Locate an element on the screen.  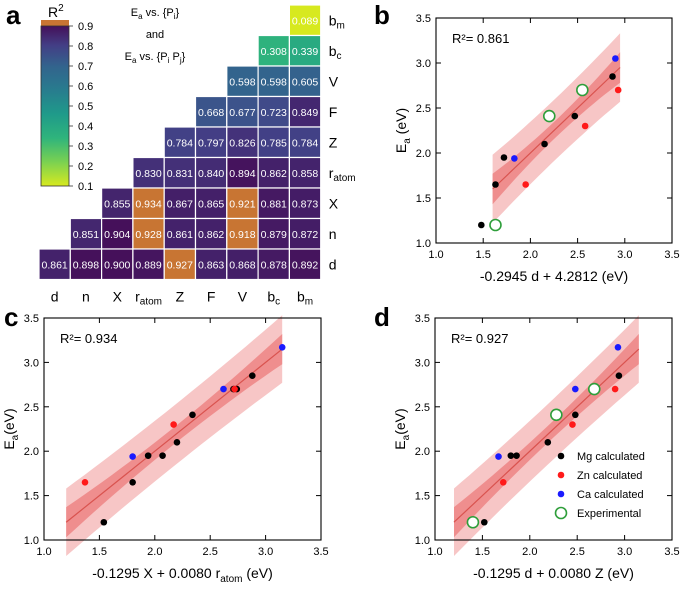
legend-label: Mg calculated is located at coordinates (611, 457).